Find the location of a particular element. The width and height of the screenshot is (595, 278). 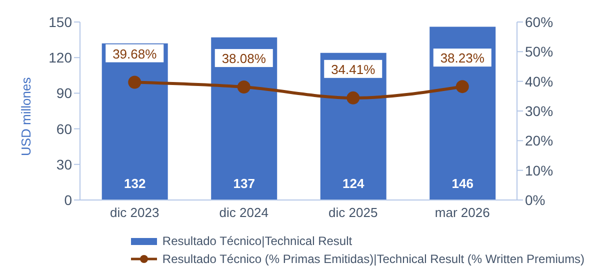

y-tick-label: 30 is located at coordinates (64, 164).